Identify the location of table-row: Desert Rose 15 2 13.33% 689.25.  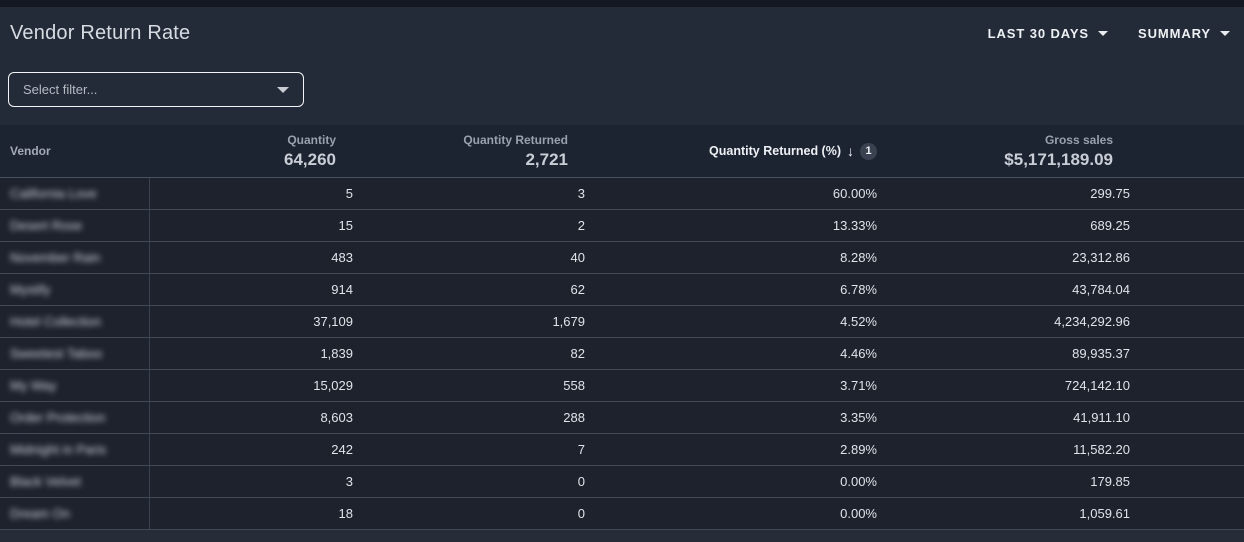
(622, 226).